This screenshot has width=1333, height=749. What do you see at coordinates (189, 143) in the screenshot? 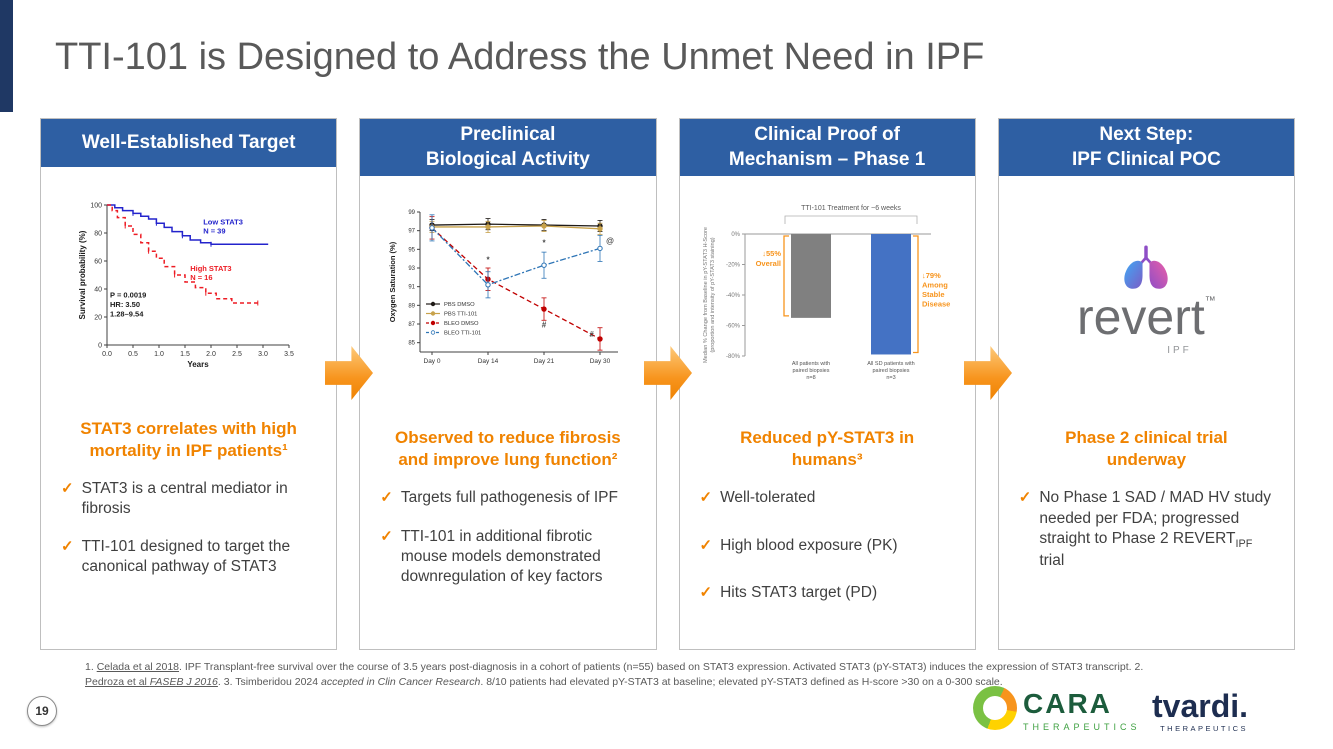
I see `column-header: Well-Established Target` at bounding box center [189, 143].